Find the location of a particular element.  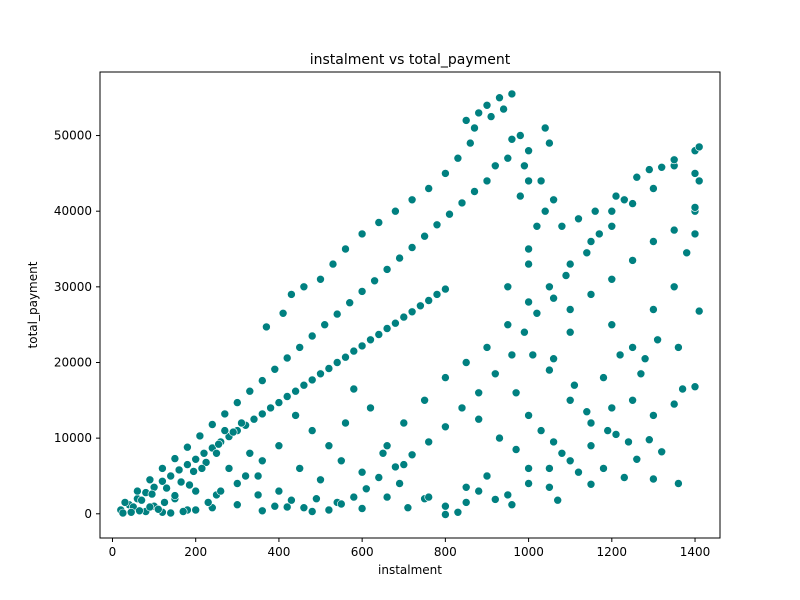

x-tick-label: 1400 is located at coordinates (695, 552).